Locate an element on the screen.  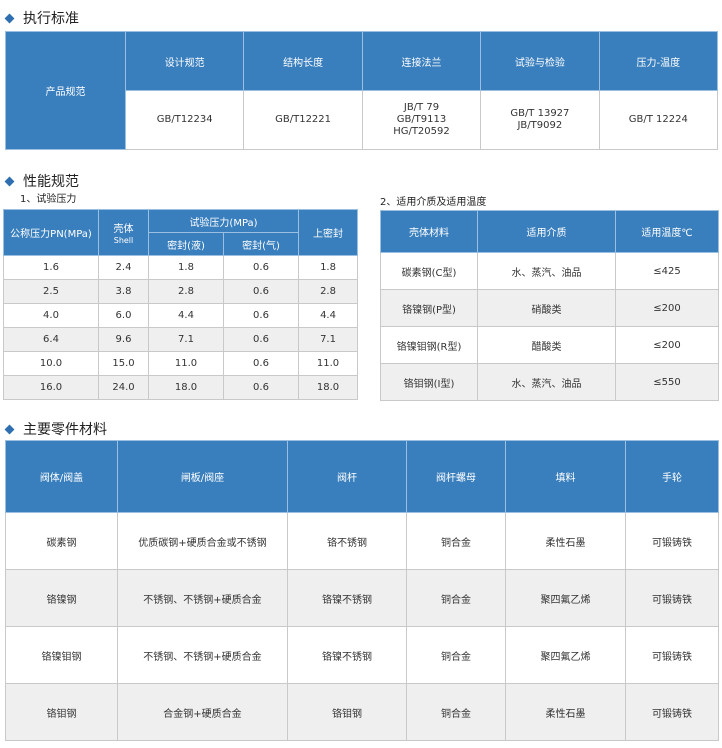
section-materials: 主要零件材料 is located at coordinates (55, 429).